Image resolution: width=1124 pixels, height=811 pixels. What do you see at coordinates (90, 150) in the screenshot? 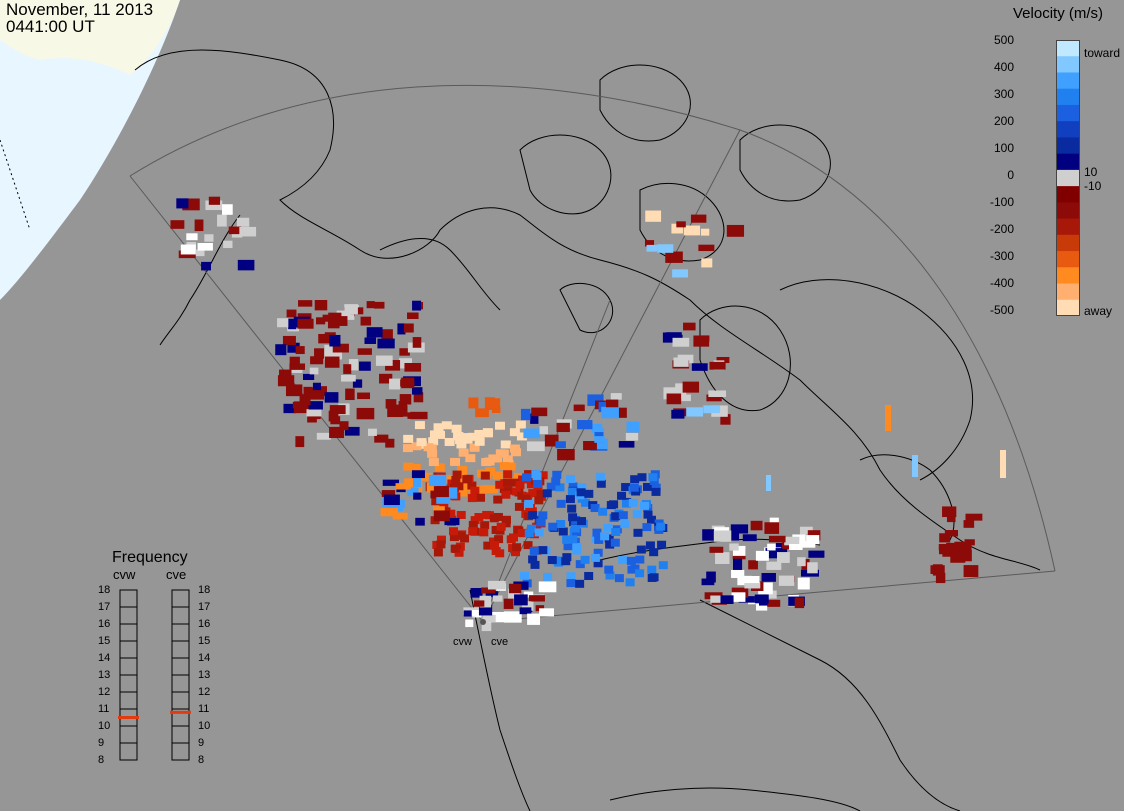
I see `daylight-region` at bounding box center [90, 150].